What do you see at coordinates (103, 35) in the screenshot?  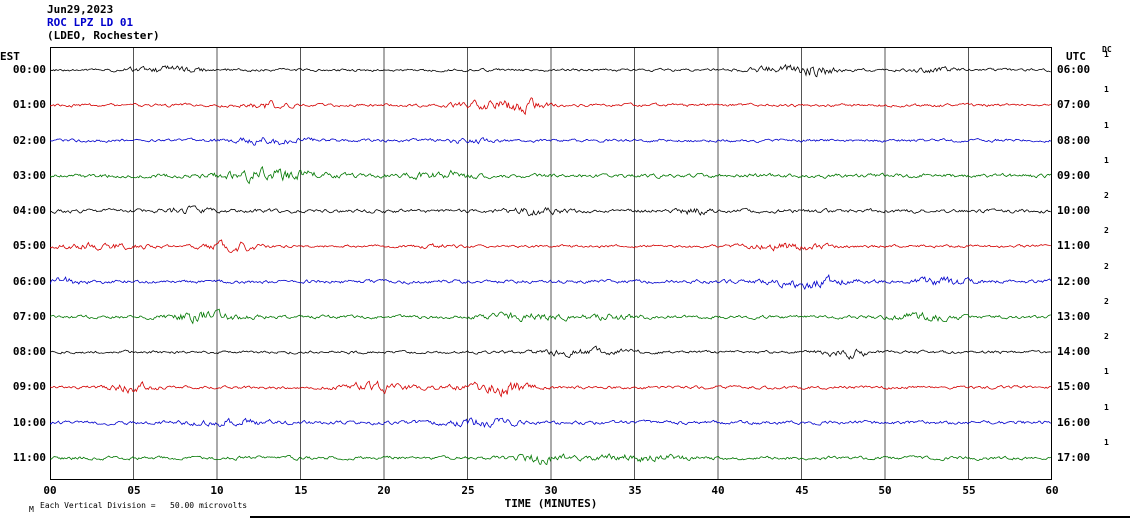 I see `network-label: (LDEO, Rochester)` at bounding box center [103, 35].